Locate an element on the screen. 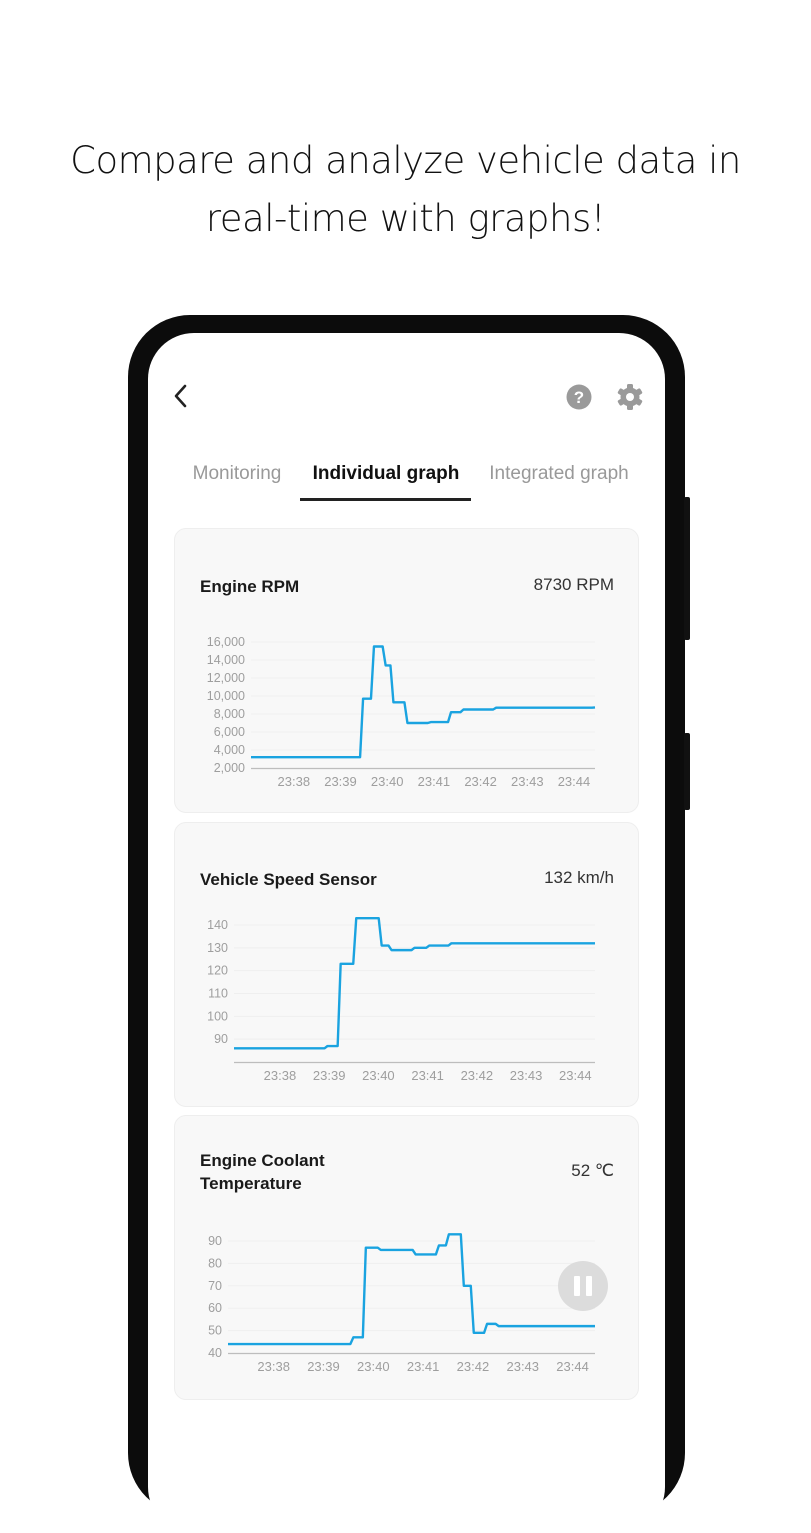 This screenshot has height=1533, width=811. pause-button is located at coordinates (583, 1286).